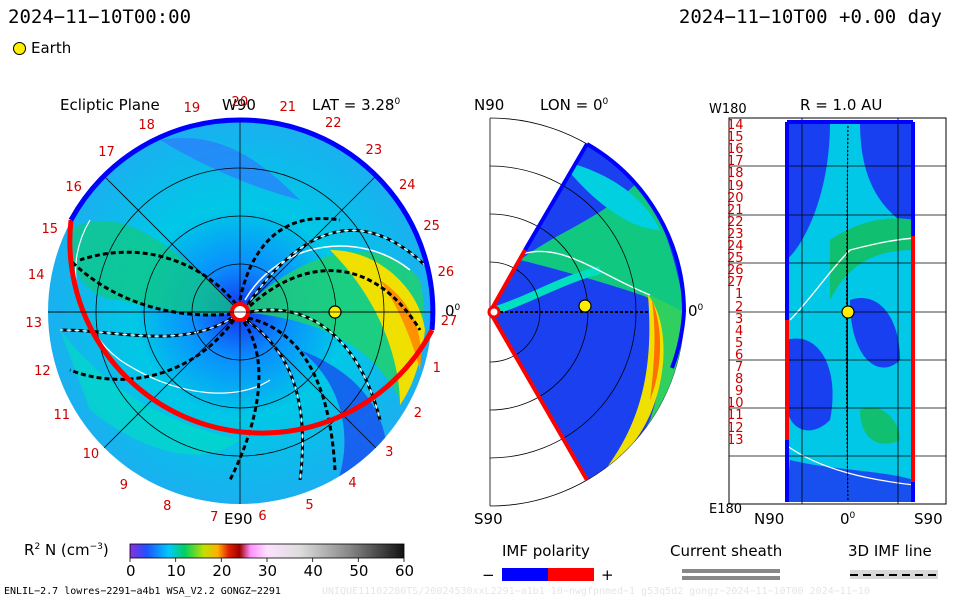  I want to click on ecliptic-lat-label: LAT = 3.280, so click(356, 105).